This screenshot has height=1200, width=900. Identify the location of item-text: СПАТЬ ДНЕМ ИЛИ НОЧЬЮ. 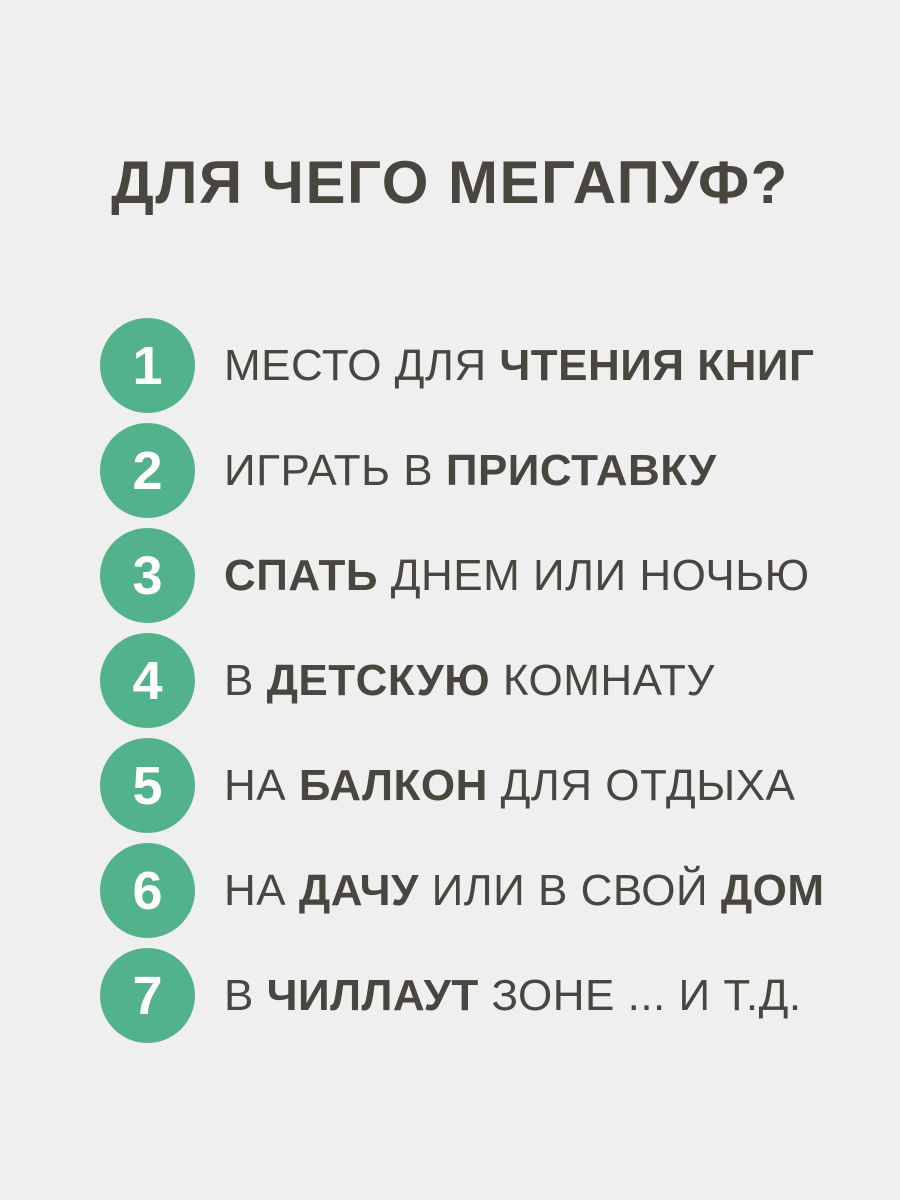
(517, 576).